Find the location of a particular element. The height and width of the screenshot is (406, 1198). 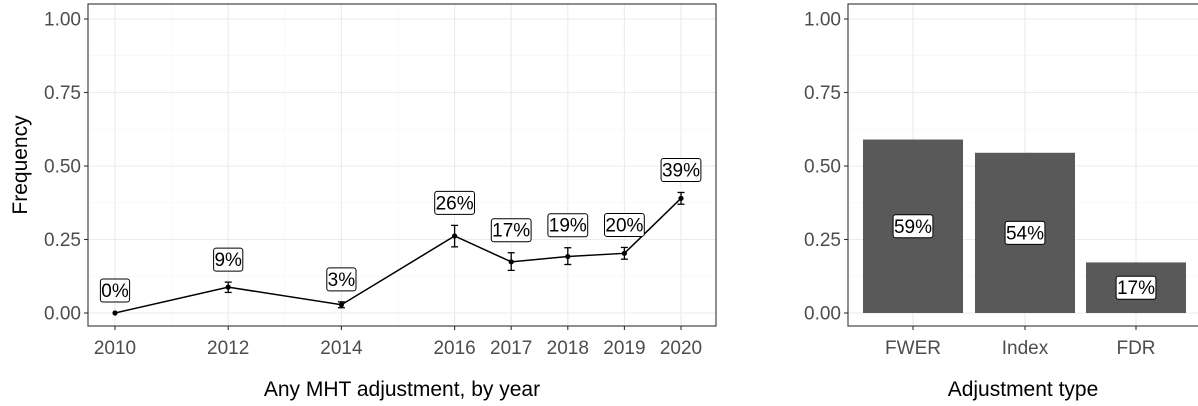

left-data-label-text: 3% is located at coordinates (342, 280).